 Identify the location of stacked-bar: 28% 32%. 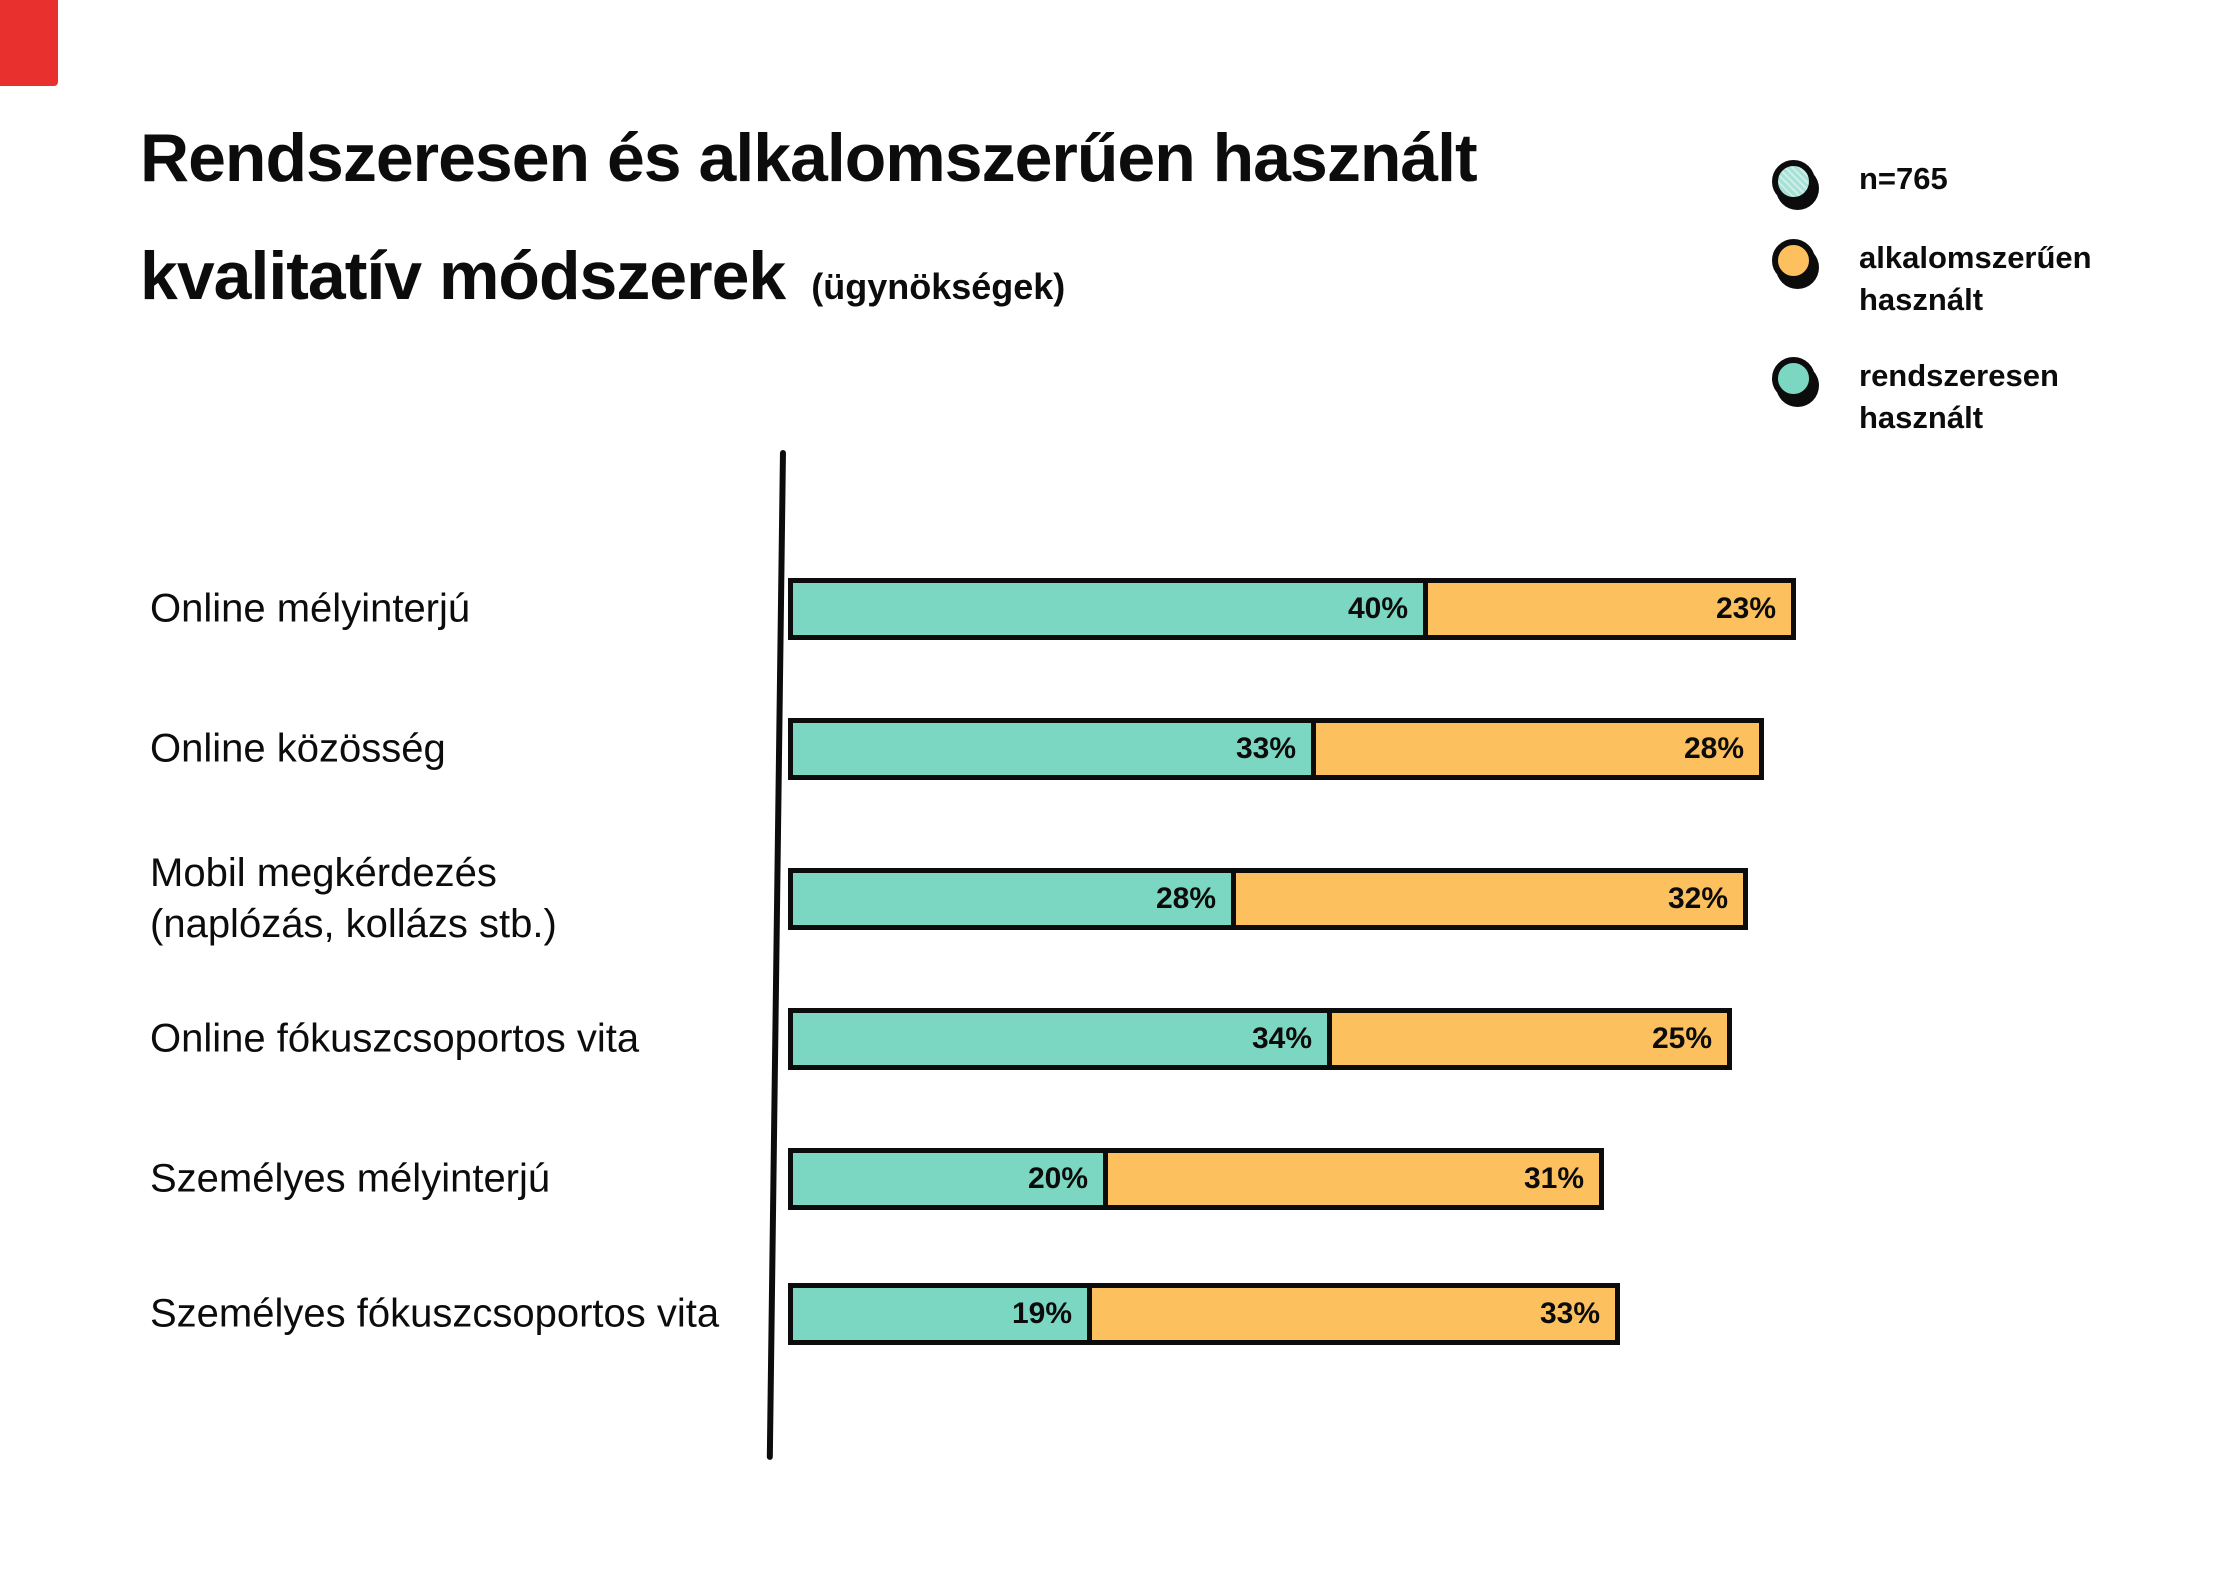
(1268, 899).